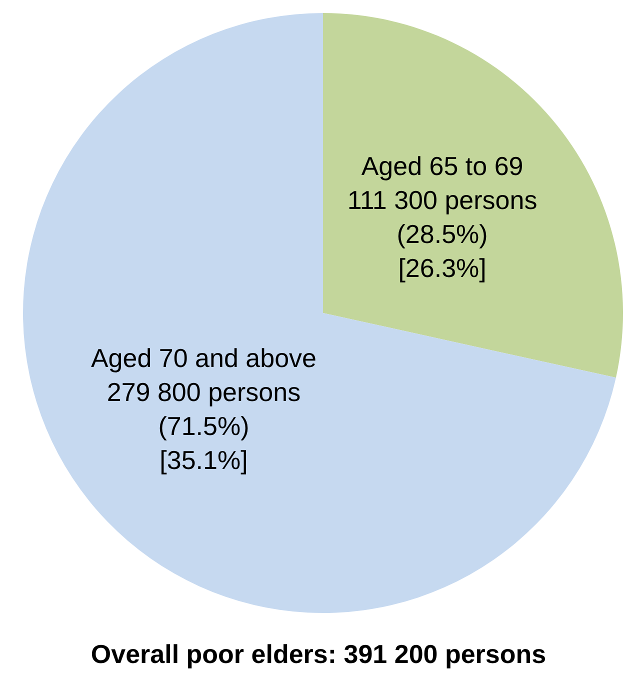  What do you see at coordinates (442, 166) in the screenshot?
I see `slice-label: Aged 65 to 69` at bounding box center [442, 166].